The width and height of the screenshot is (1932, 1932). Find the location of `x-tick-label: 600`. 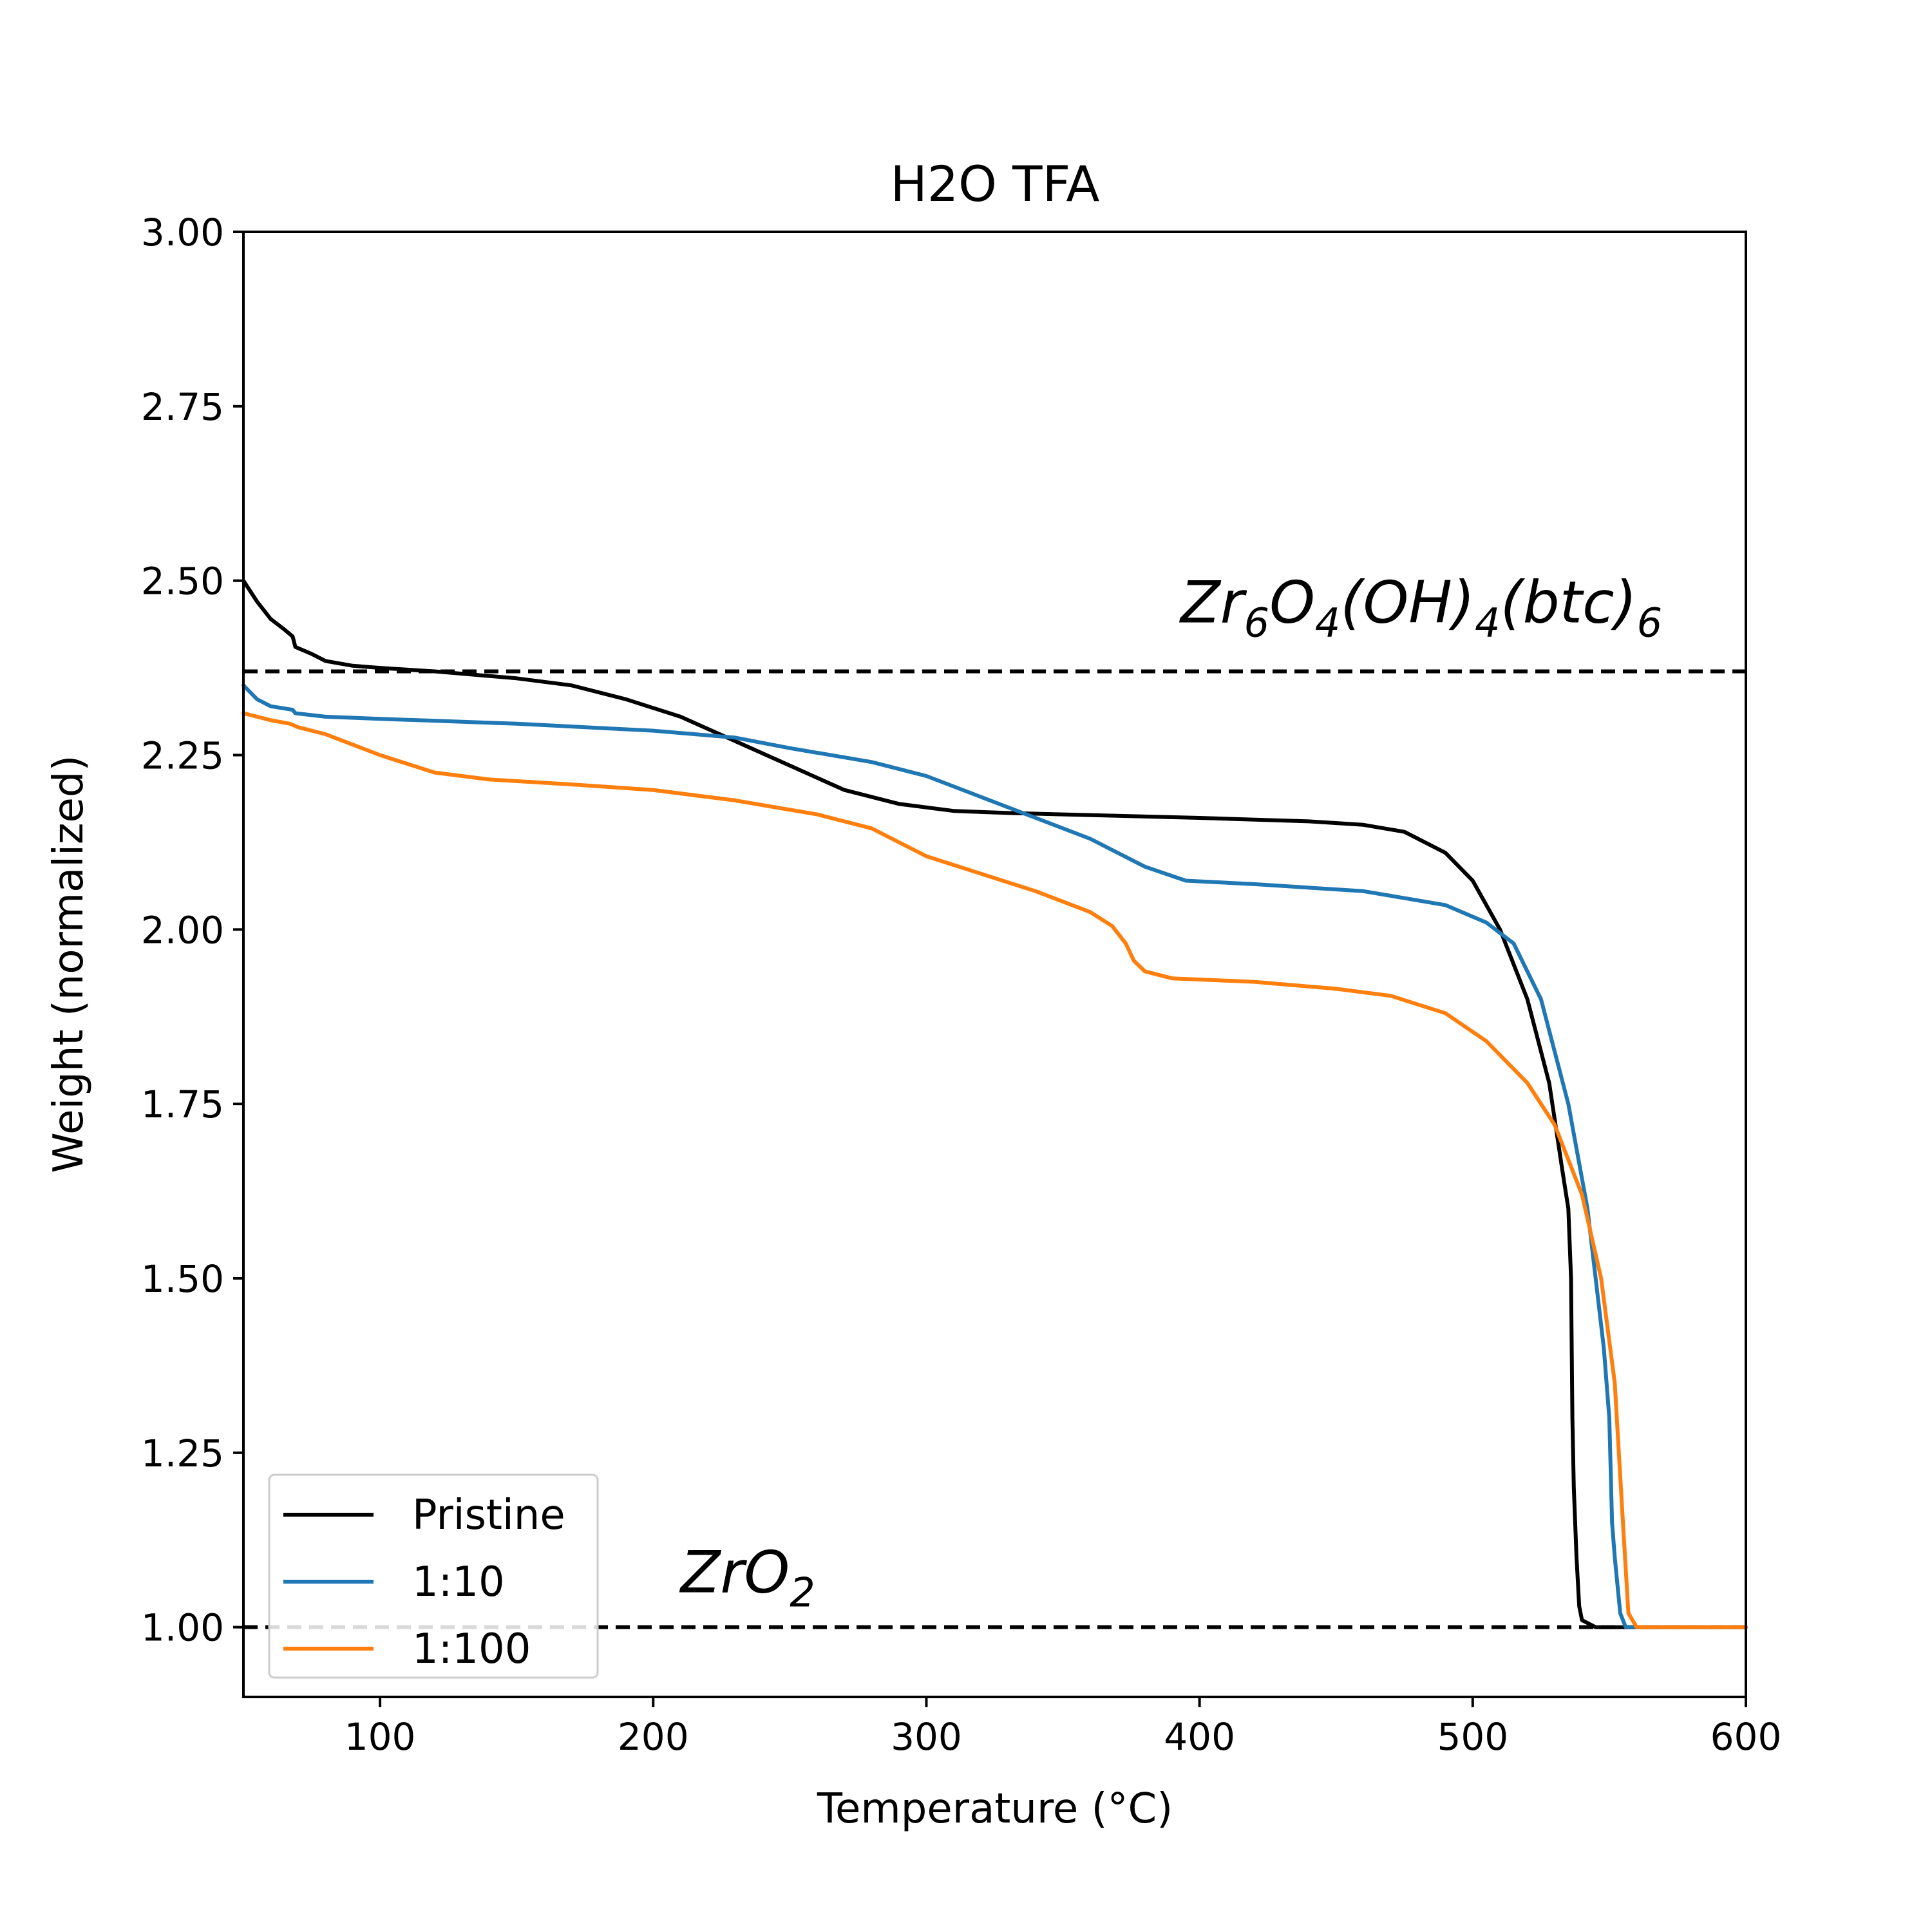

x-tick-label: 600 is located at coordinates (1746, 1737).